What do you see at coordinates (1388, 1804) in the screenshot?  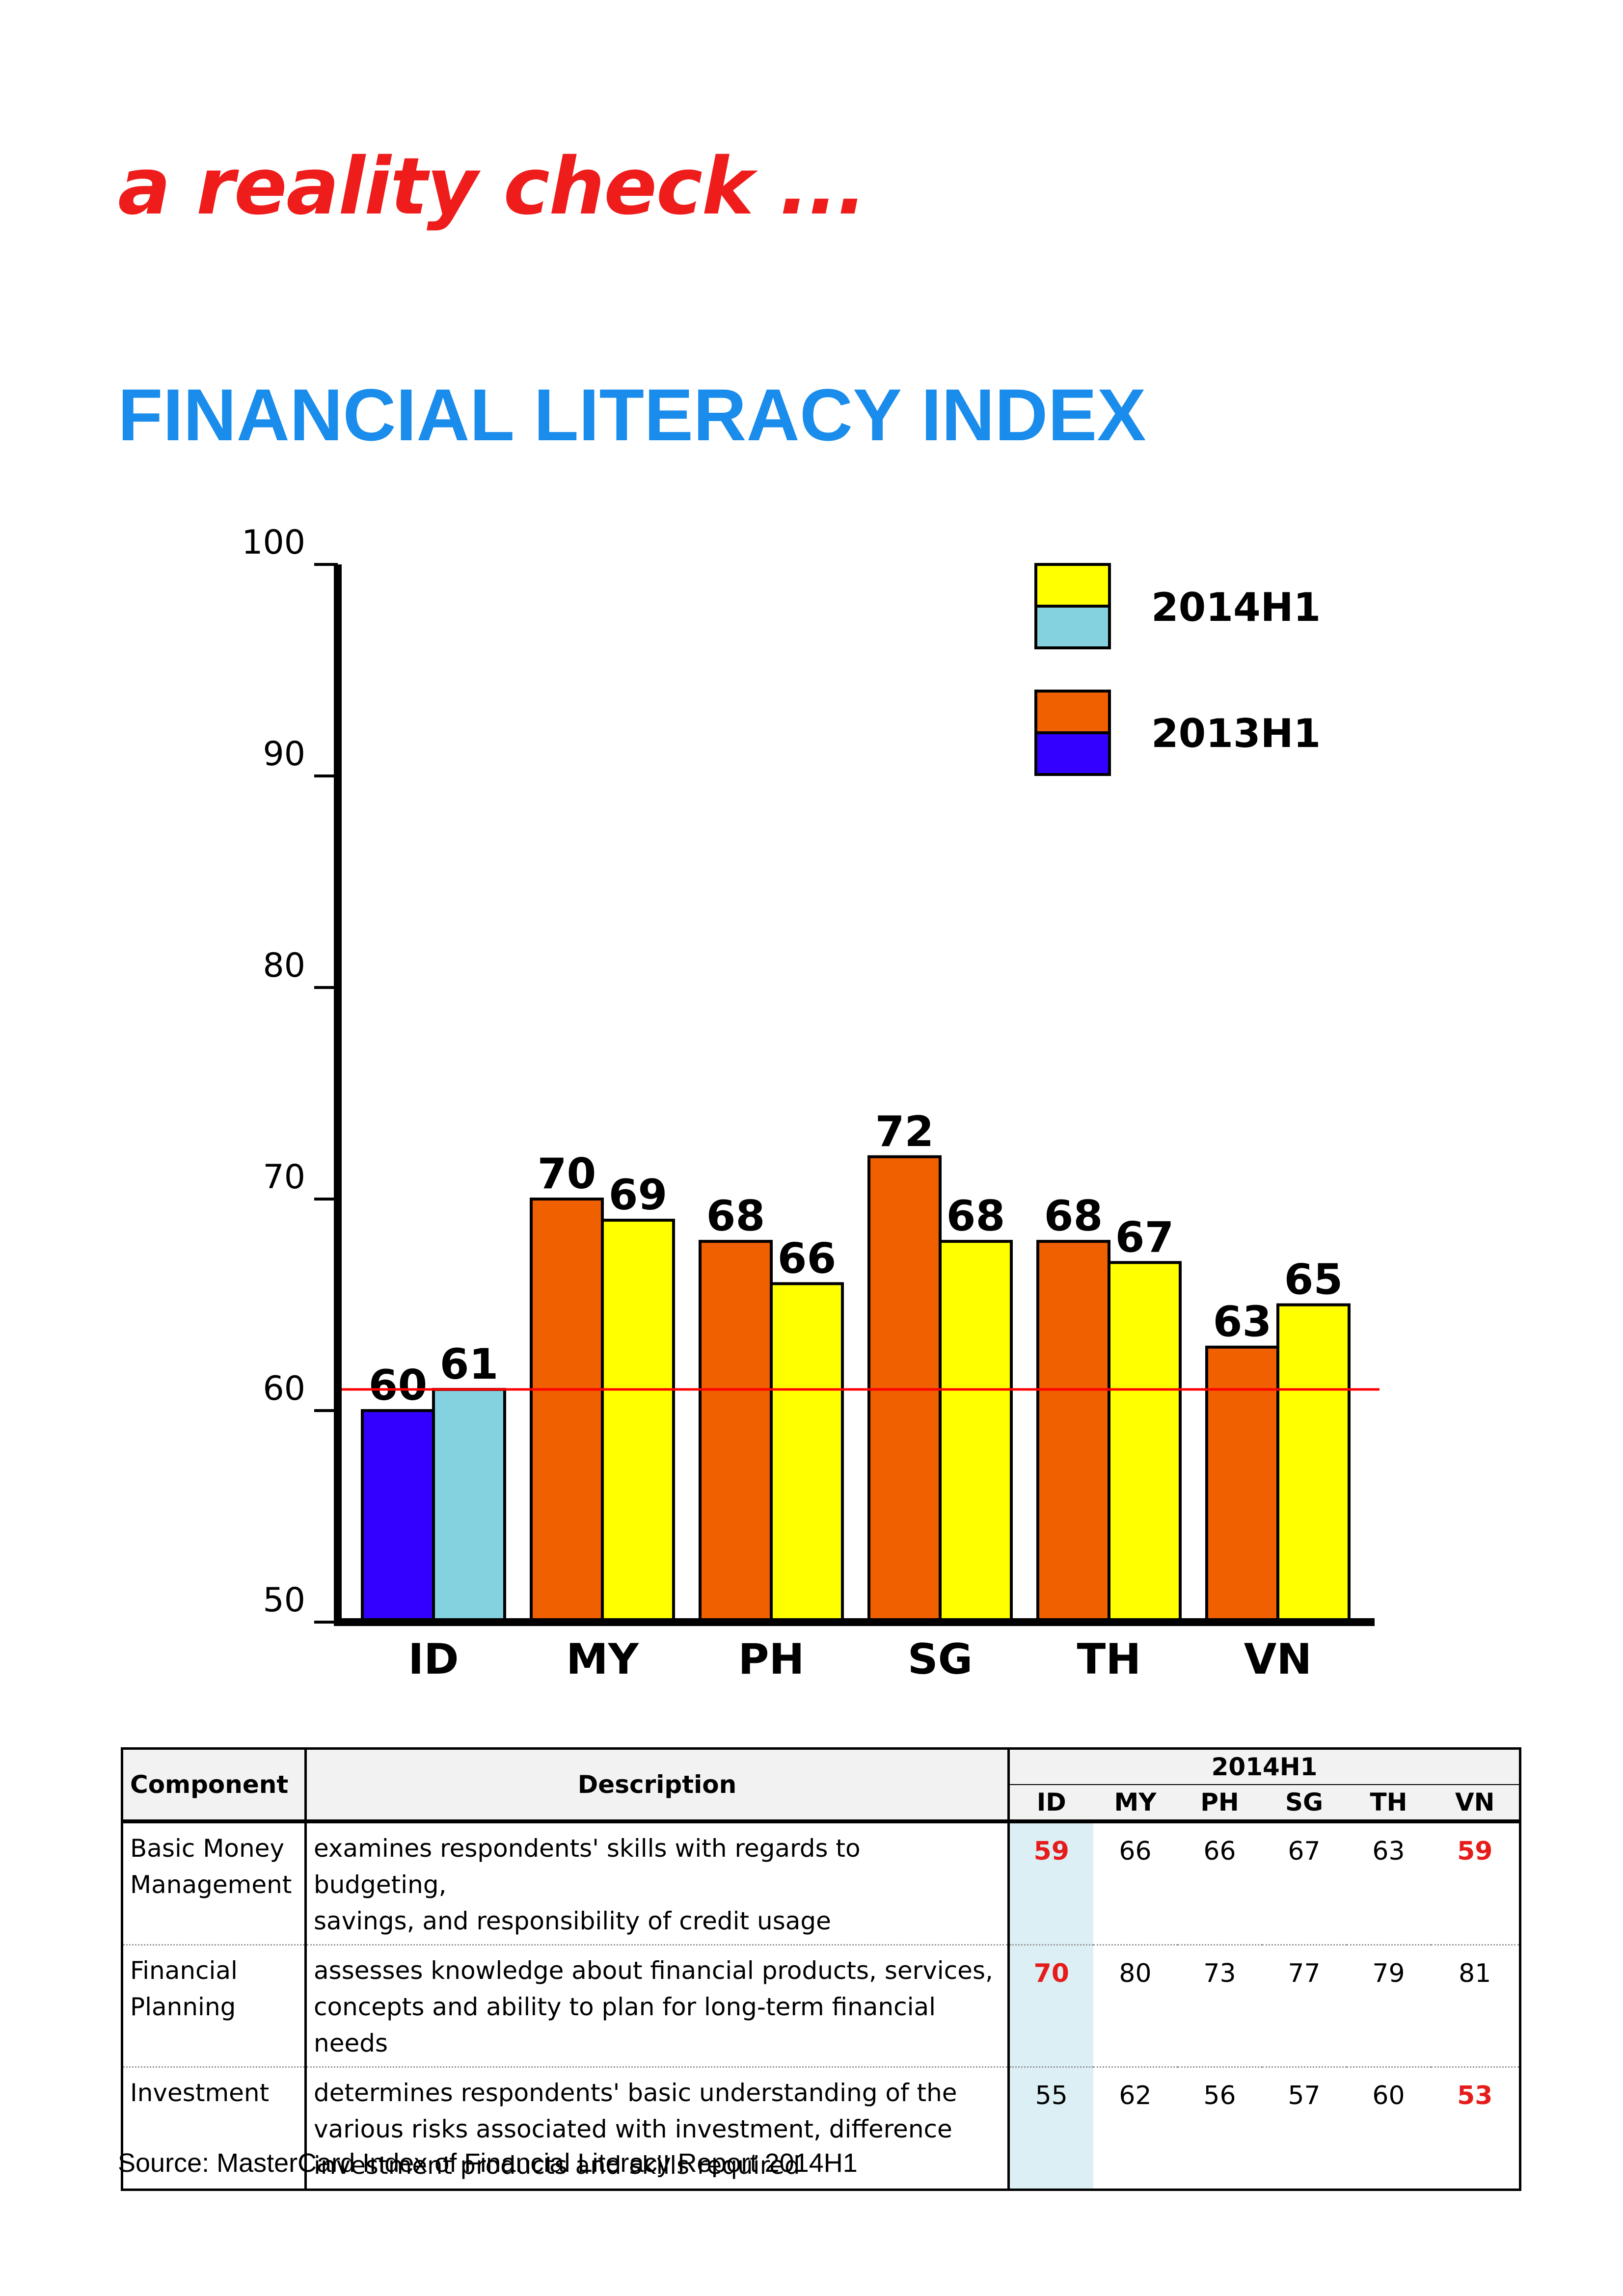 I see `header-country-th: TH` at bounding box center [1388, 1804].